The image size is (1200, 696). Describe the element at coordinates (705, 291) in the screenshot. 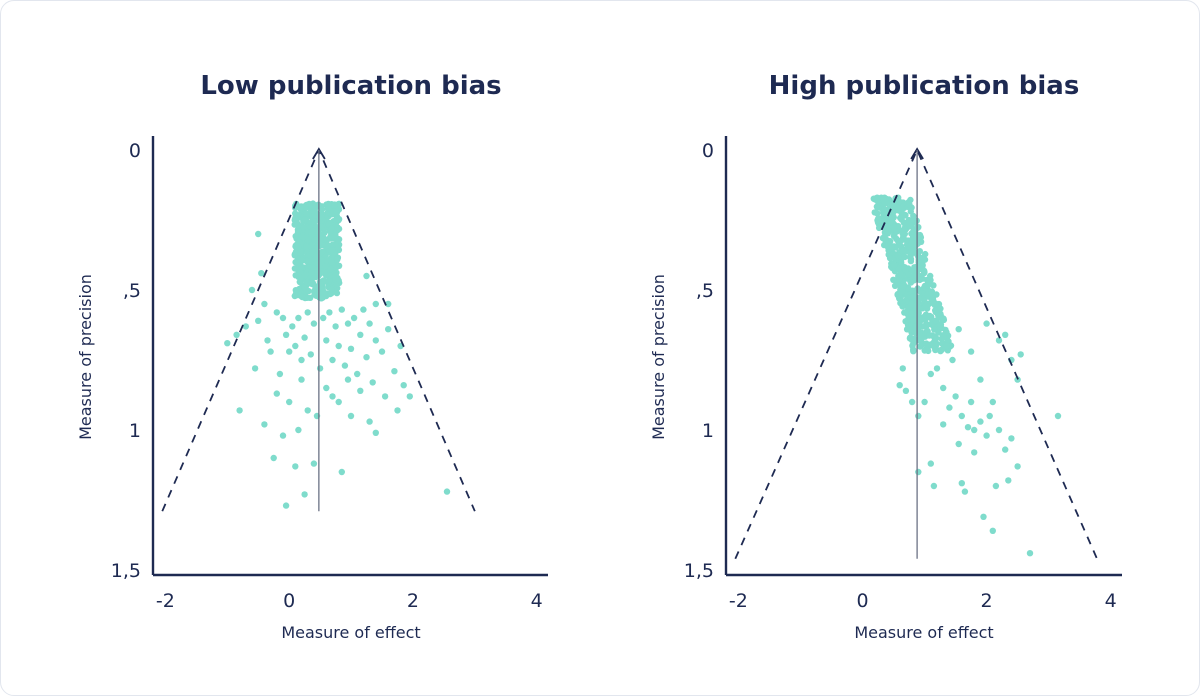

I see `y-tick-label: ,5` at that location.